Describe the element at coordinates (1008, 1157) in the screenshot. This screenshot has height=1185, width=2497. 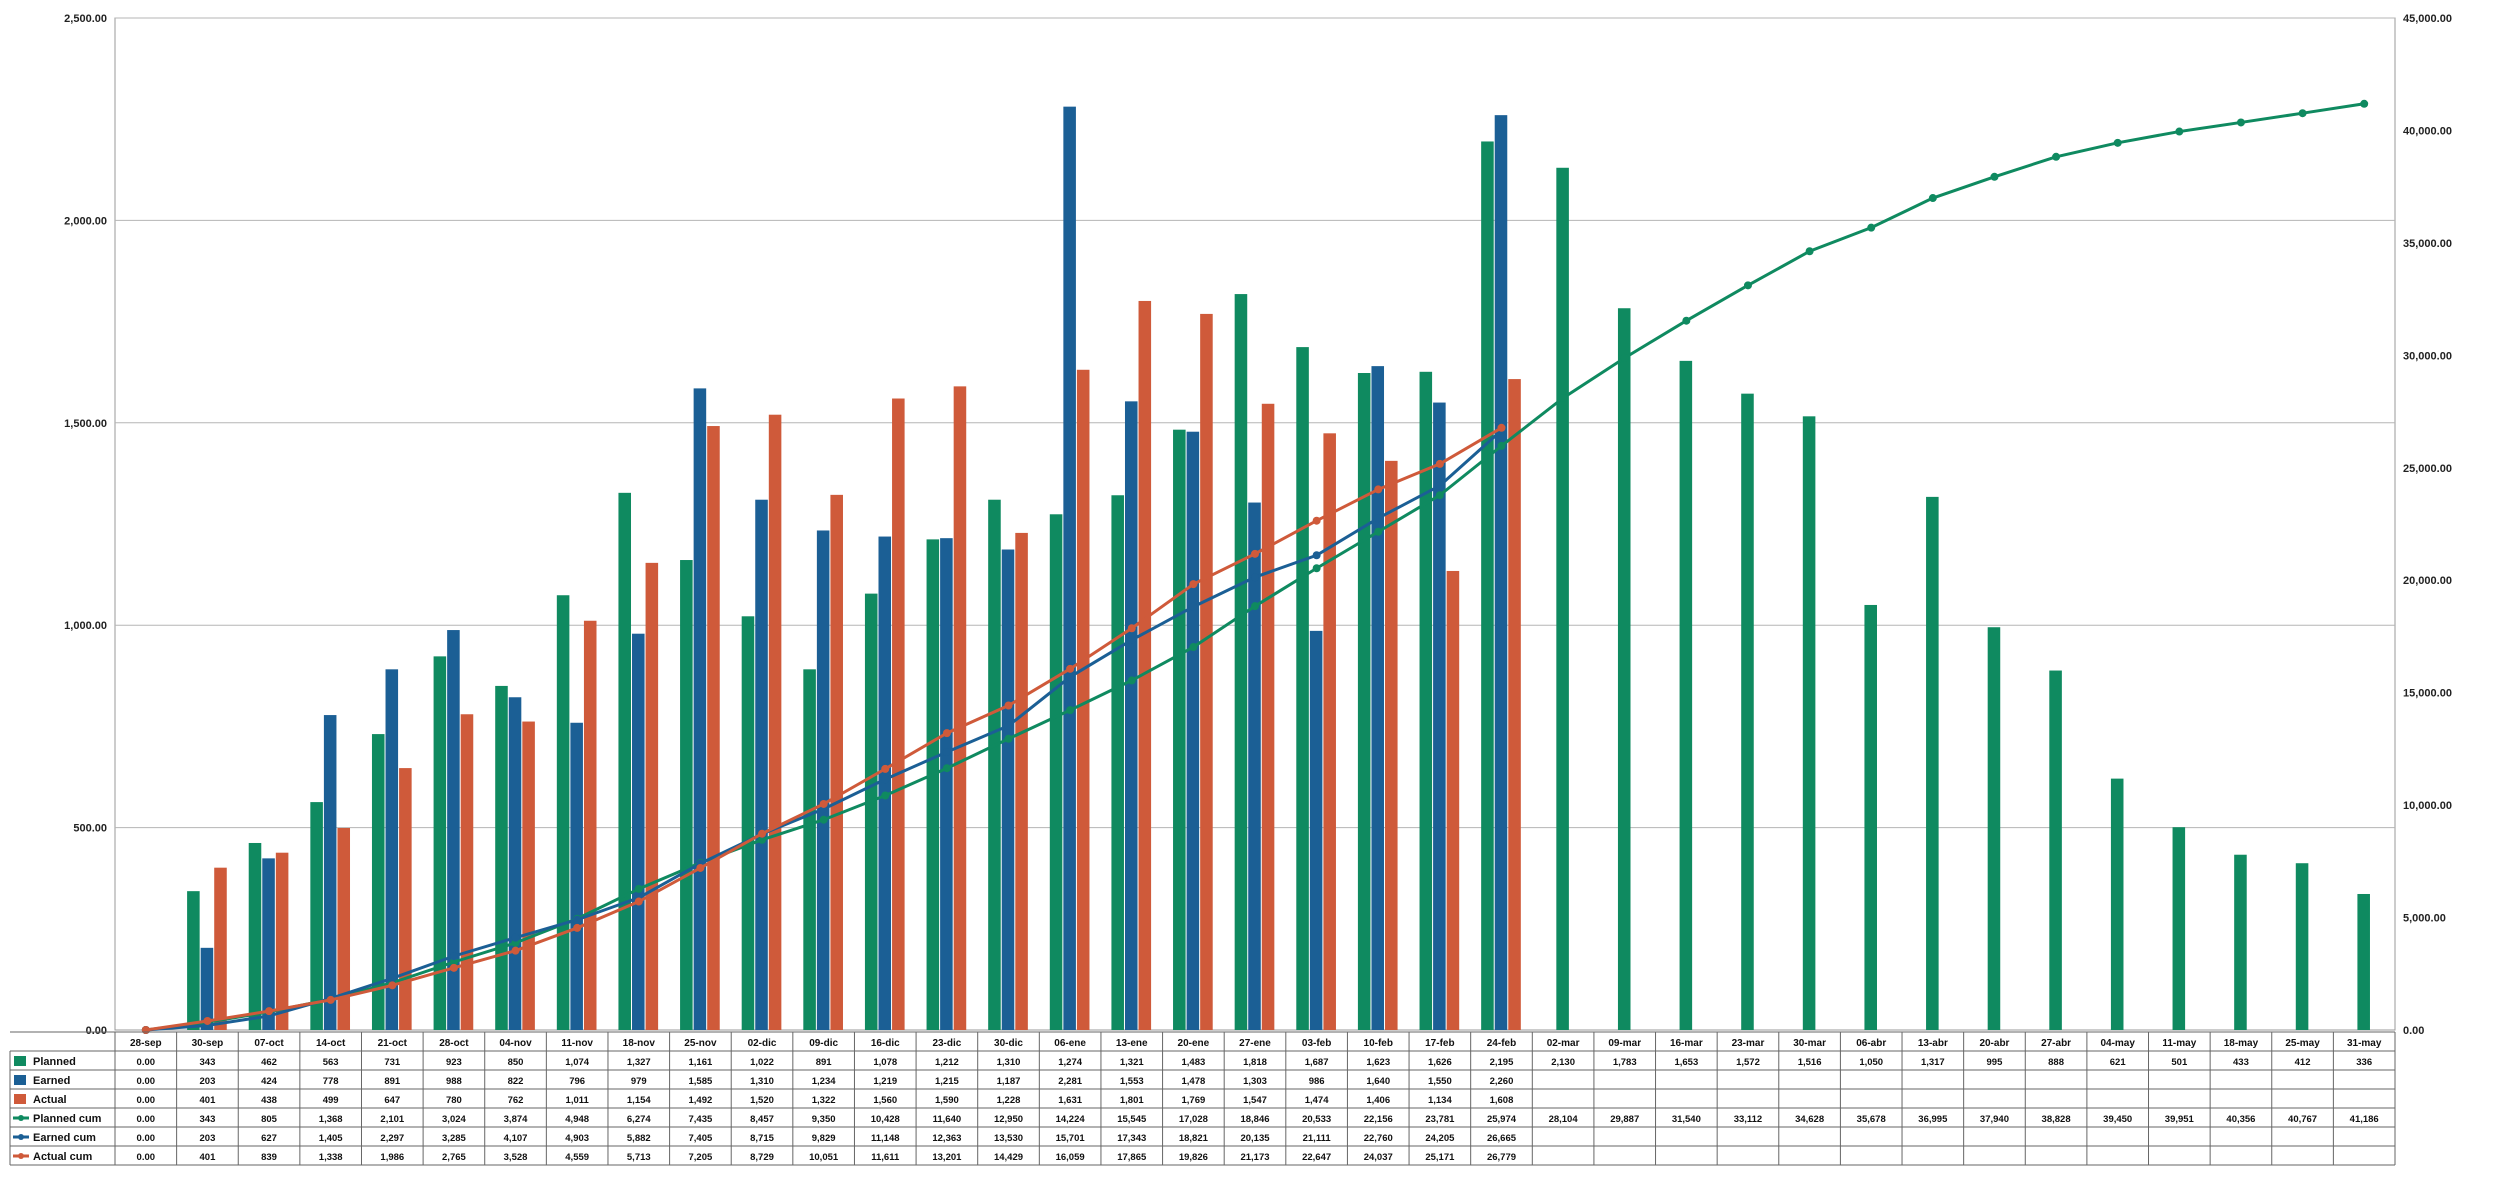
I see `data-label: 14,429` at that location.